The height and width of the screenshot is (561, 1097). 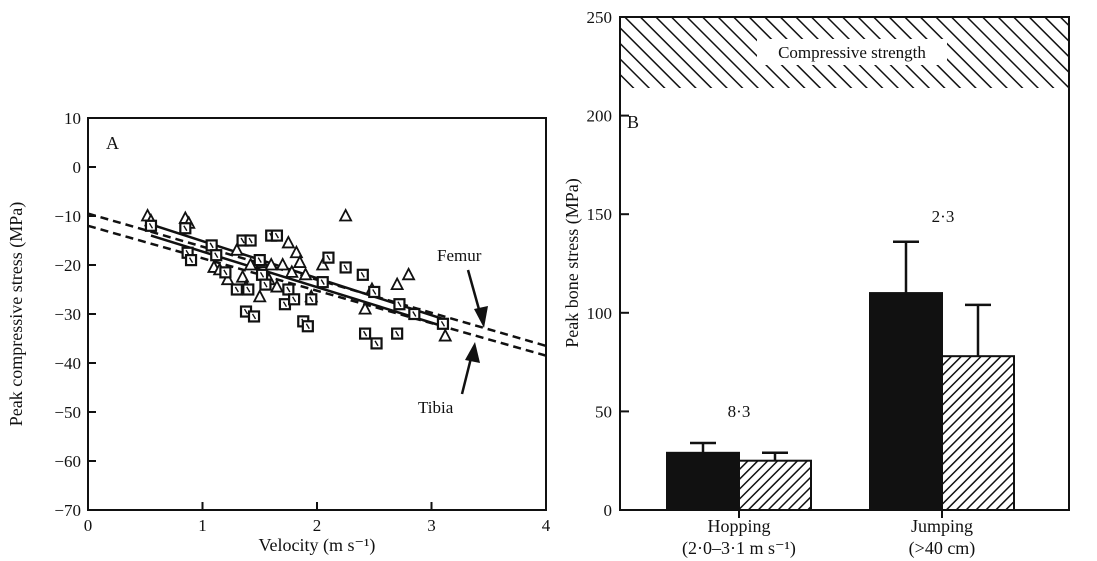 I want to click on panel-a-label: A, so click(x=112, y=143).